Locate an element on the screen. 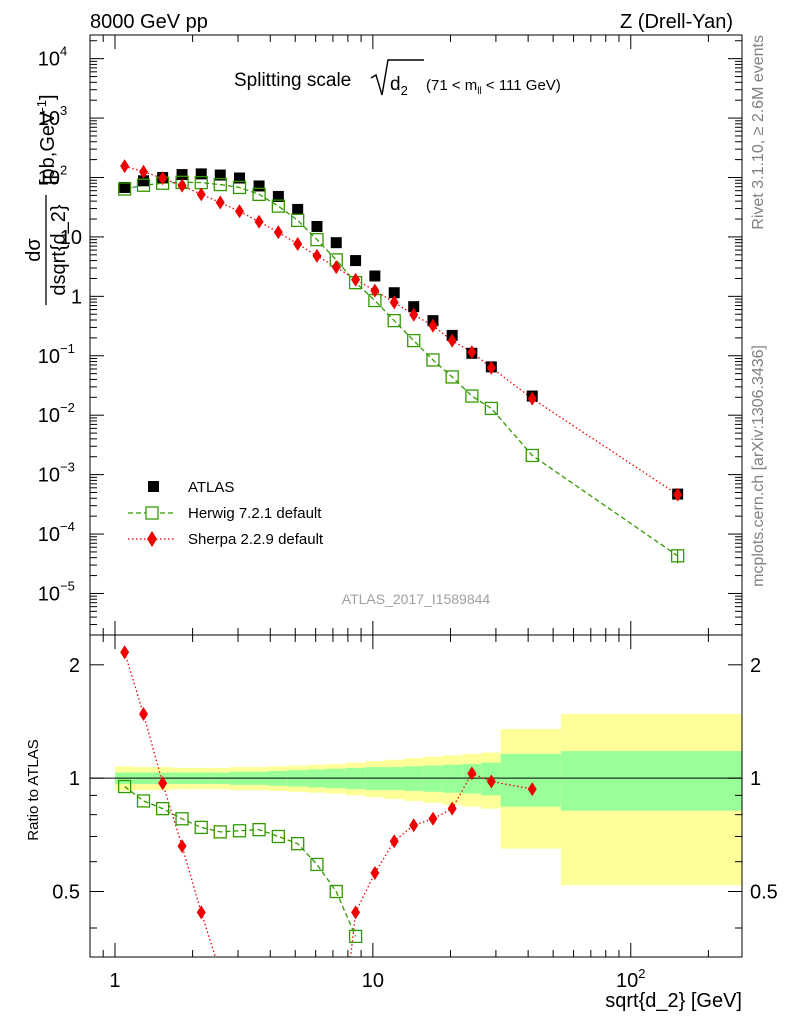 This screenshot has width=786, height=1024. y-tick-exp-main-8: −4 is located at coordinates (67, 526).